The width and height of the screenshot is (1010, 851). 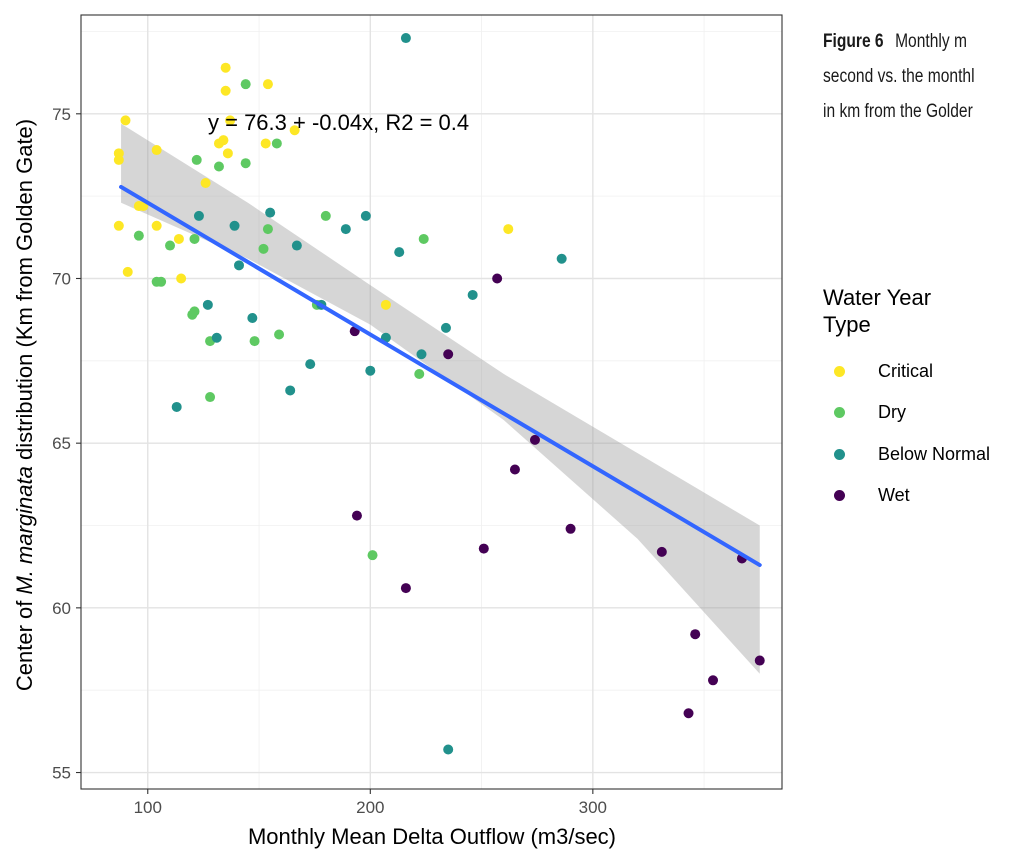 I want to click on x-tick-label: 300, so click(x=593, y=807).